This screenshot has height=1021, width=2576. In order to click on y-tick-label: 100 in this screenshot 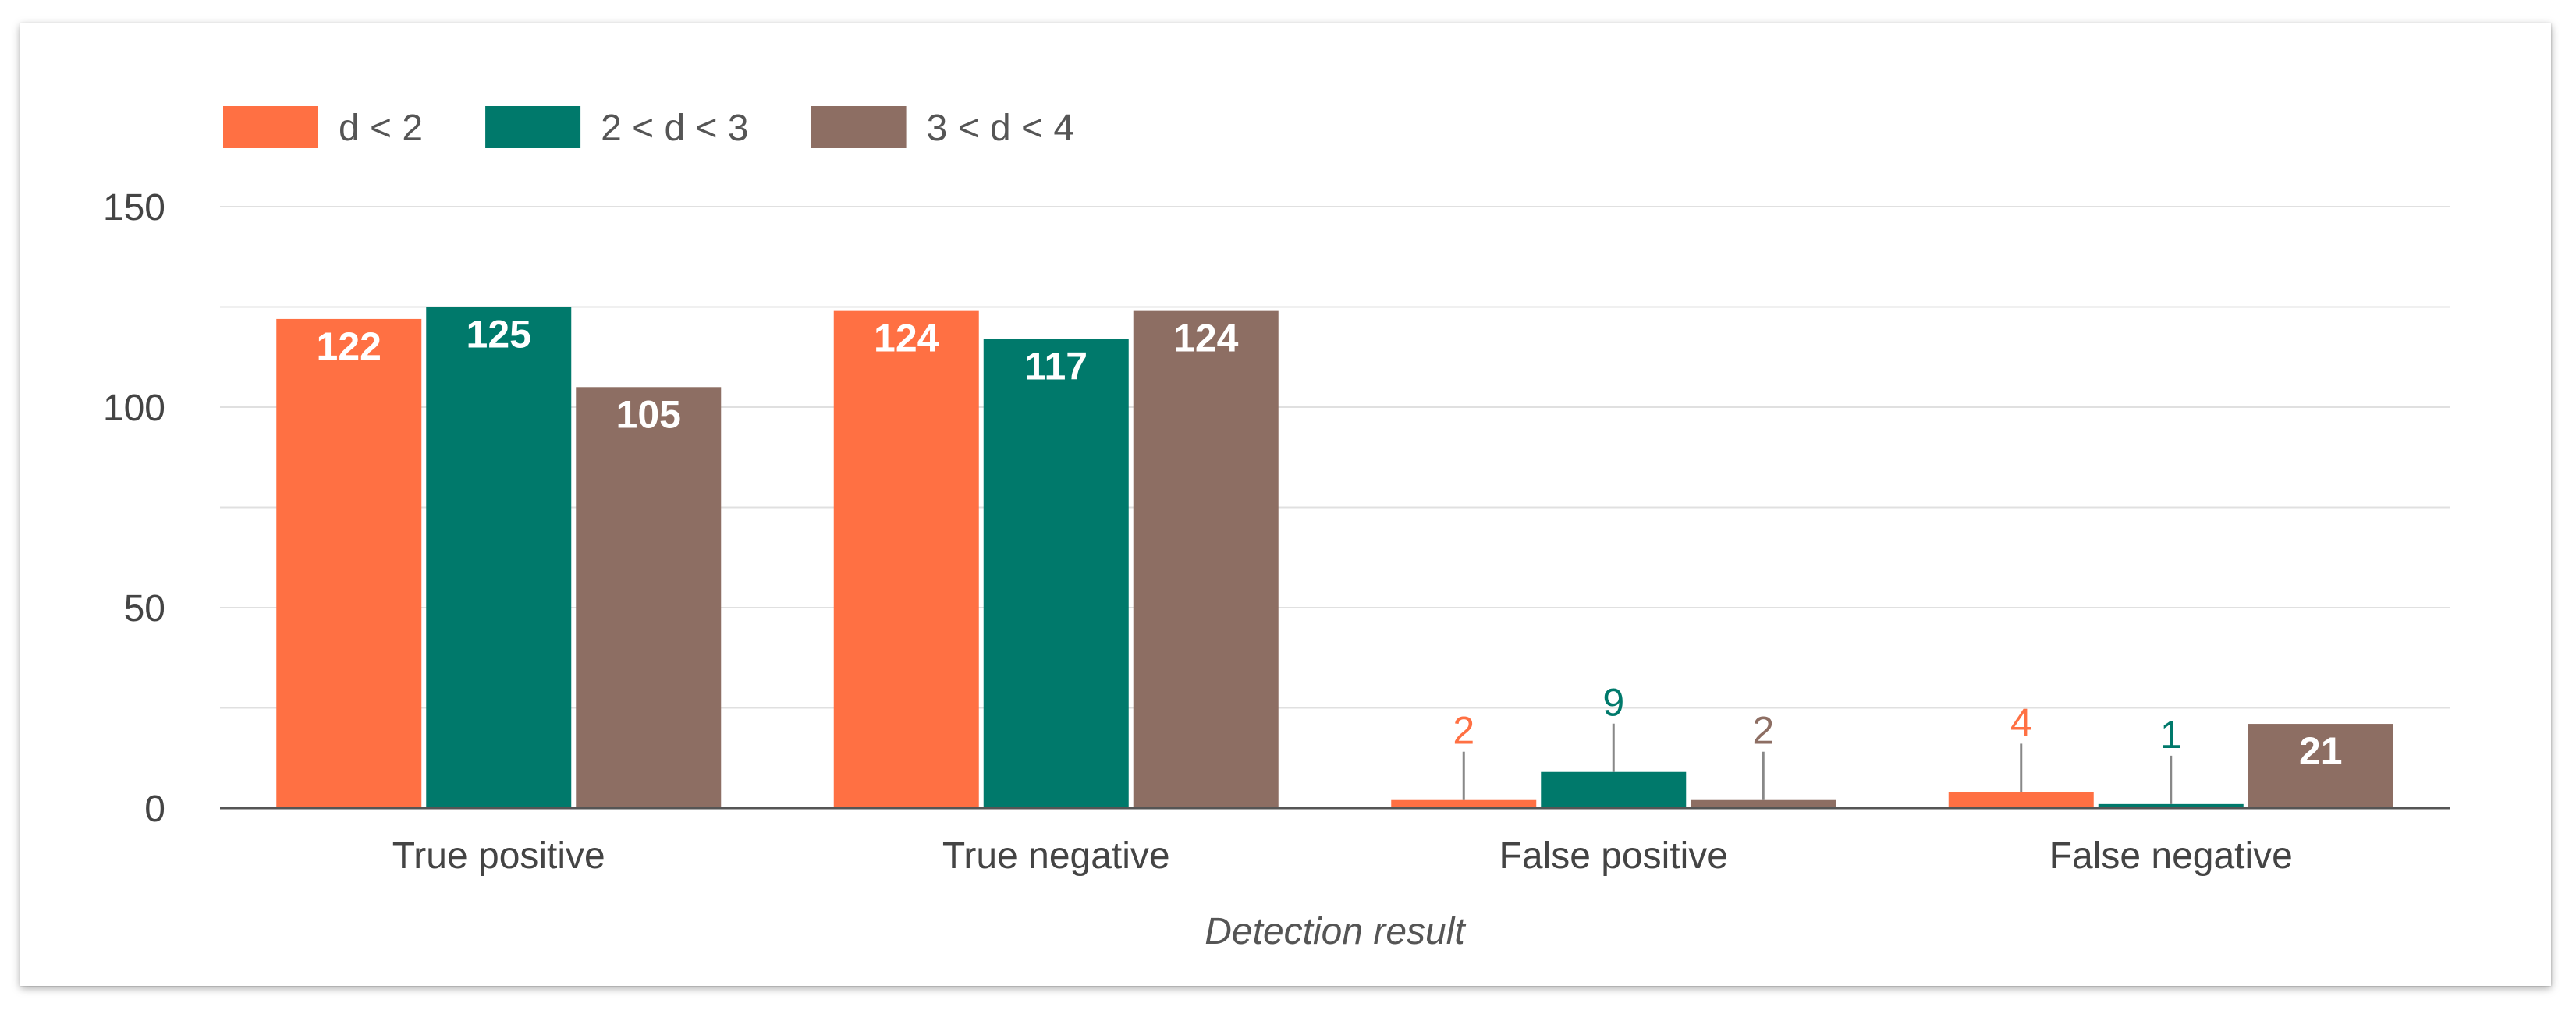, I will do `click(134, 408)`.